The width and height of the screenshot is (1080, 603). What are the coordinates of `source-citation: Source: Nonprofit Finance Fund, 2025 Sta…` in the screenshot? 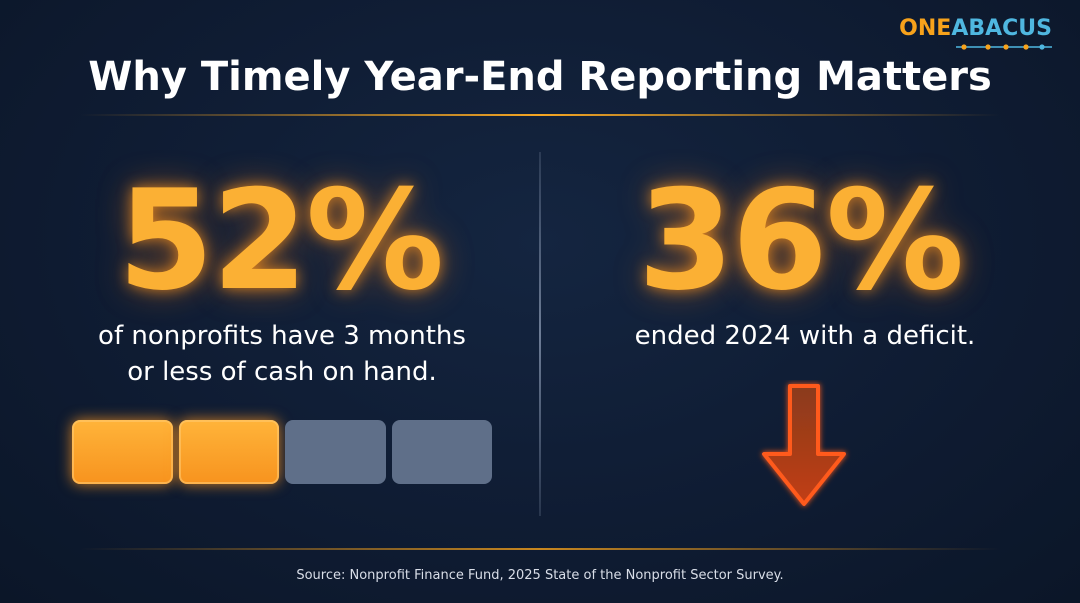 It's located at (540, 575).